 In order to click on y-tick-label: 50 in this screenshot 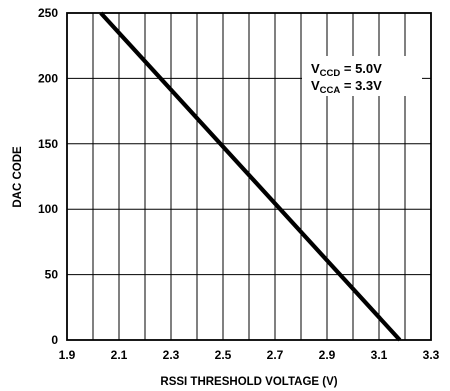, I will do `click(52, 275)`.